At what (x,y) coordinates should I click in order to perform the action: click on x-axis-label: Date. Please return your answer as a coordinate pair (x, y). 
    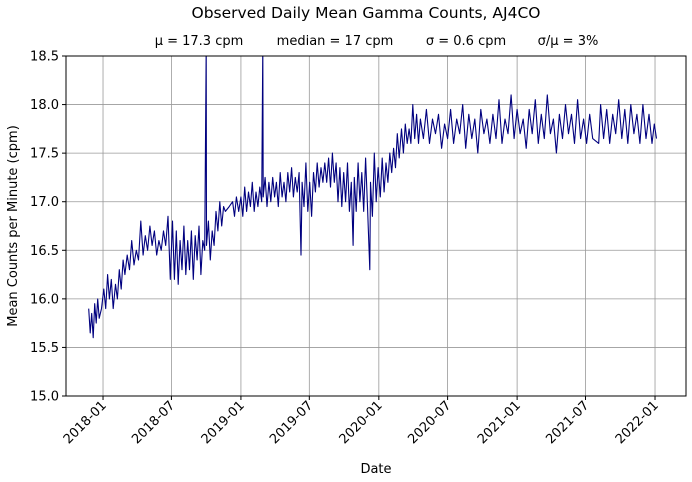
    Looking at the image, I should click on (375, 469).